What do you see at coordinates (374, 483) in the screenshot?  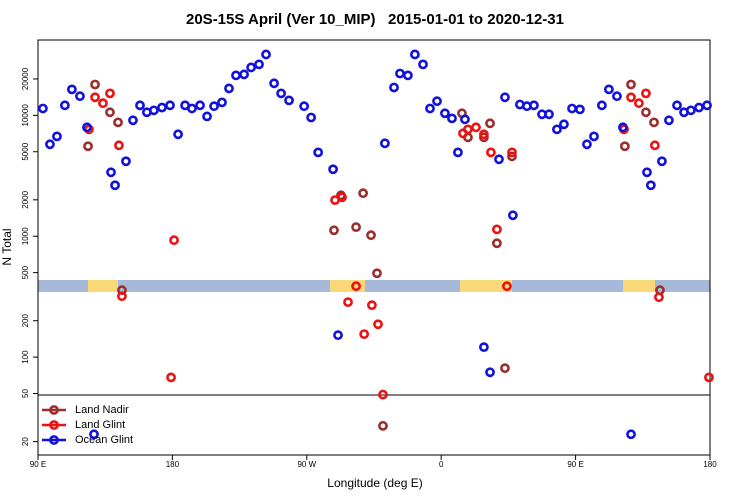 I see `x-axis-label: Longitude (deg E)` at bounding box center [374, 483].